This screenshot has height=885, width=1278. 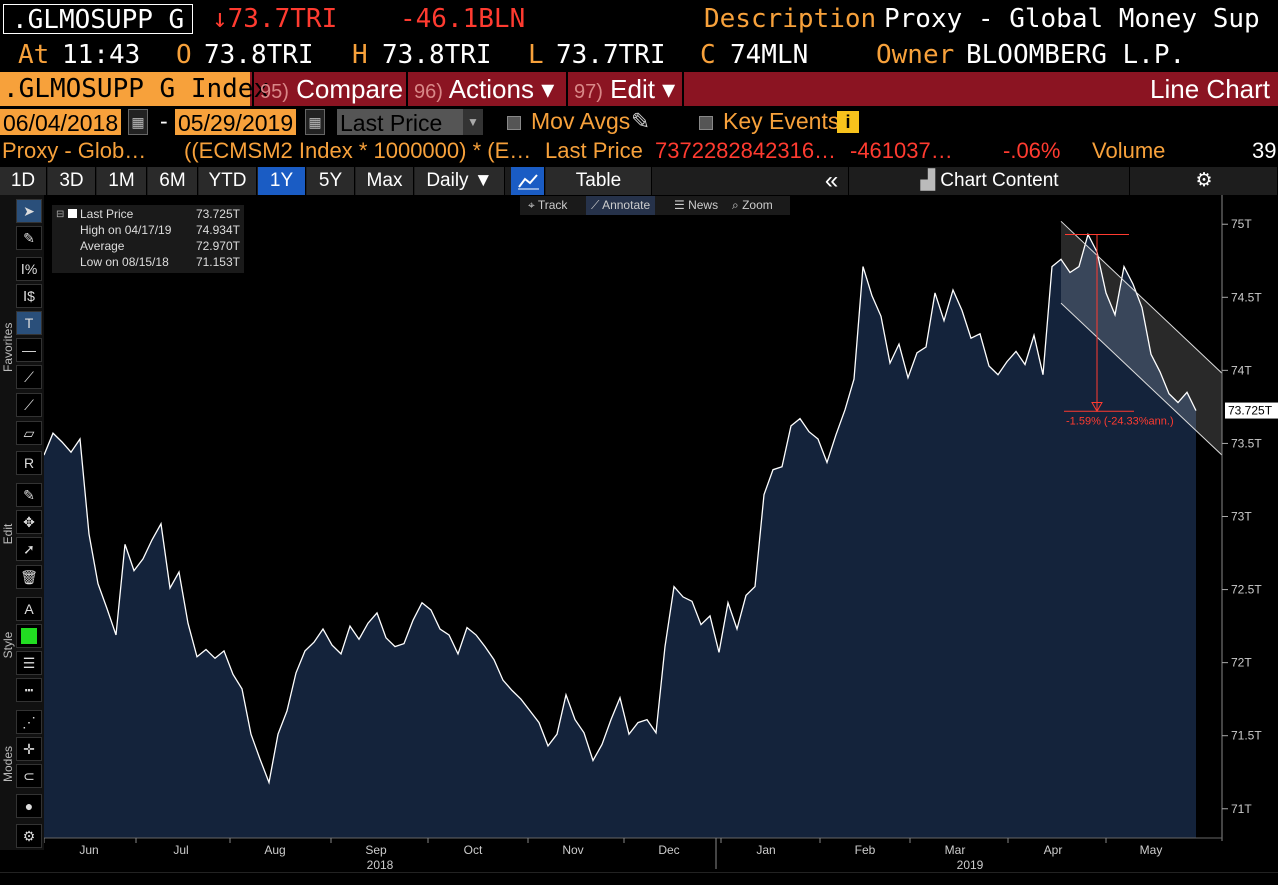 What do you see at coordinates (623, 89) in the screenshot?
I see `edit-button: 97) Edit ▾` at bounding box center [623, 89].